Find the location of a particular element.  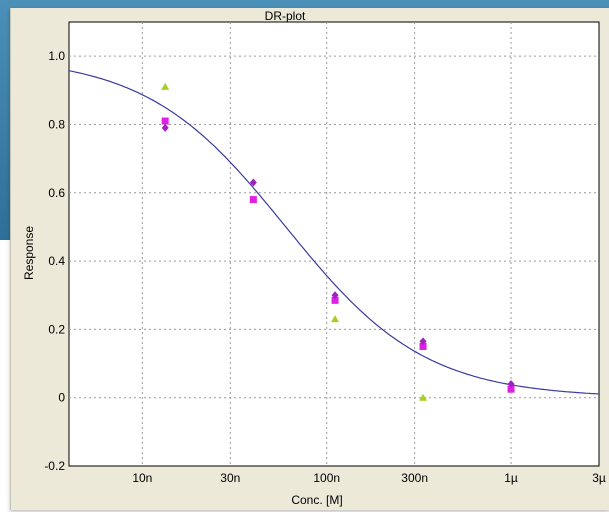

y-tick-label: 0.8 is located at coordinates (56, 124).